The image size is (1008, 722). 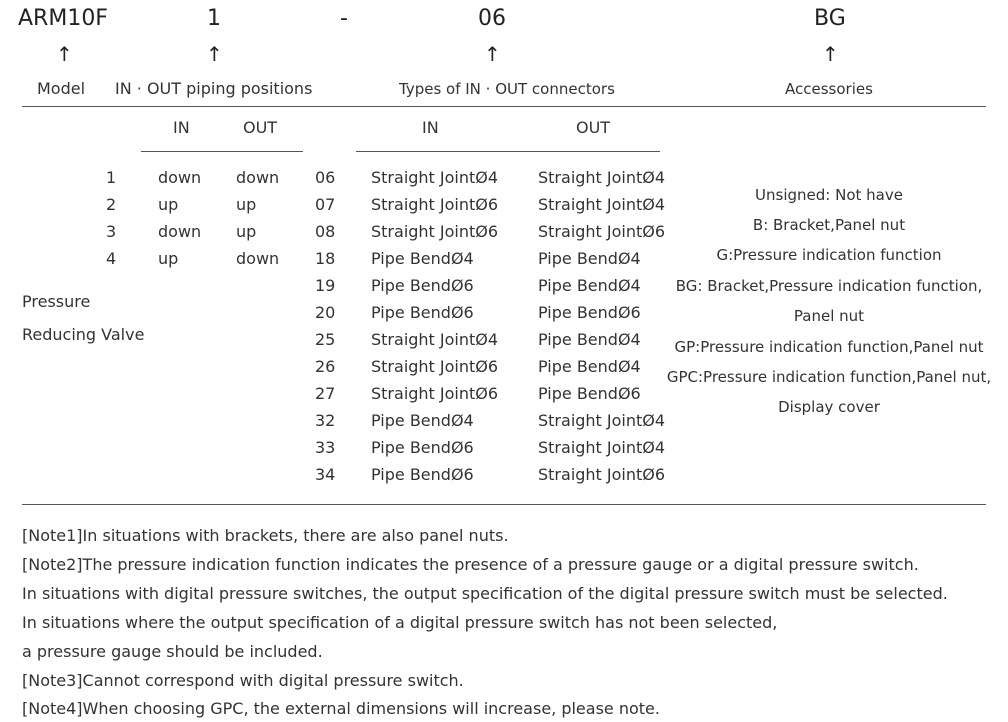 What do you see at coordinates (325, 231) in the screenshot?
I see `connector-code: 08` at bounding box center [325, 231].